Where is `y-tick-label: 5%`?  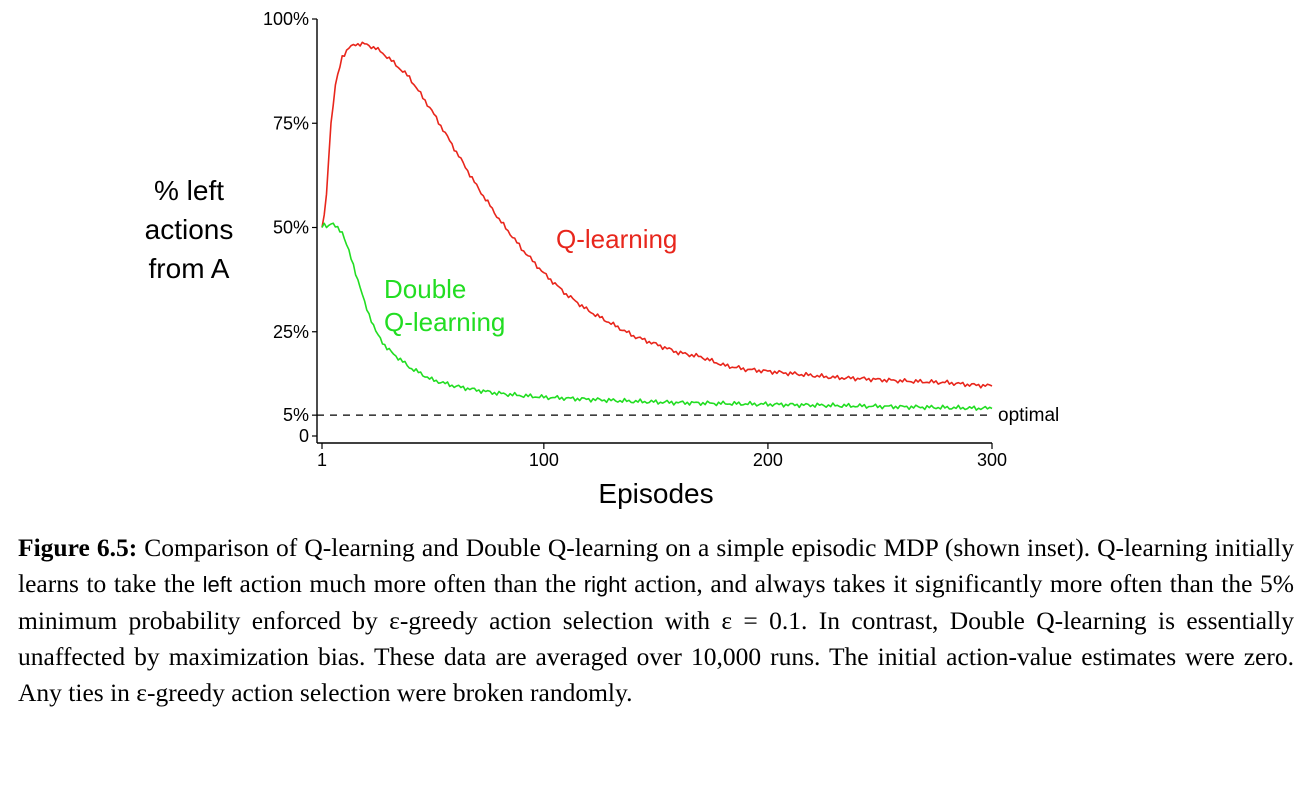
y-tick-label: 5% is located at coordinates (296, 415).